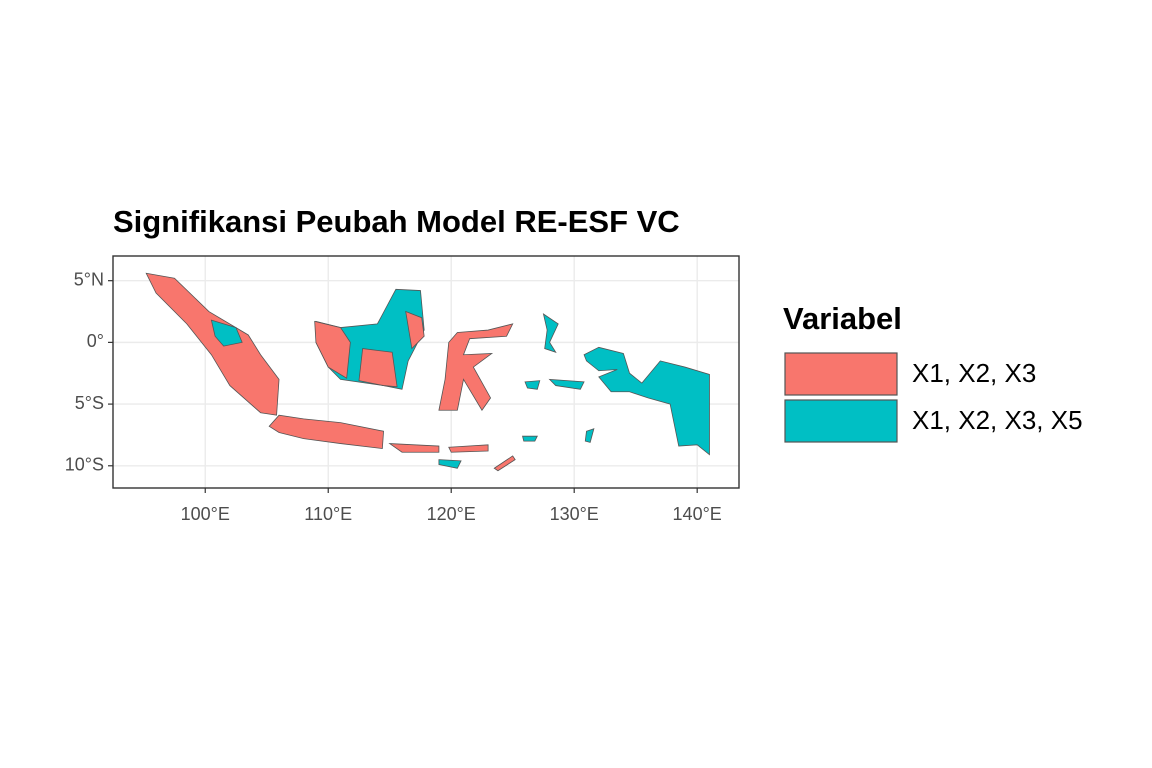  What do you see at coordinates (697, 514) in the screenshot?
I see `x-tick-label: 140°E` at bounding box center [697, 514].